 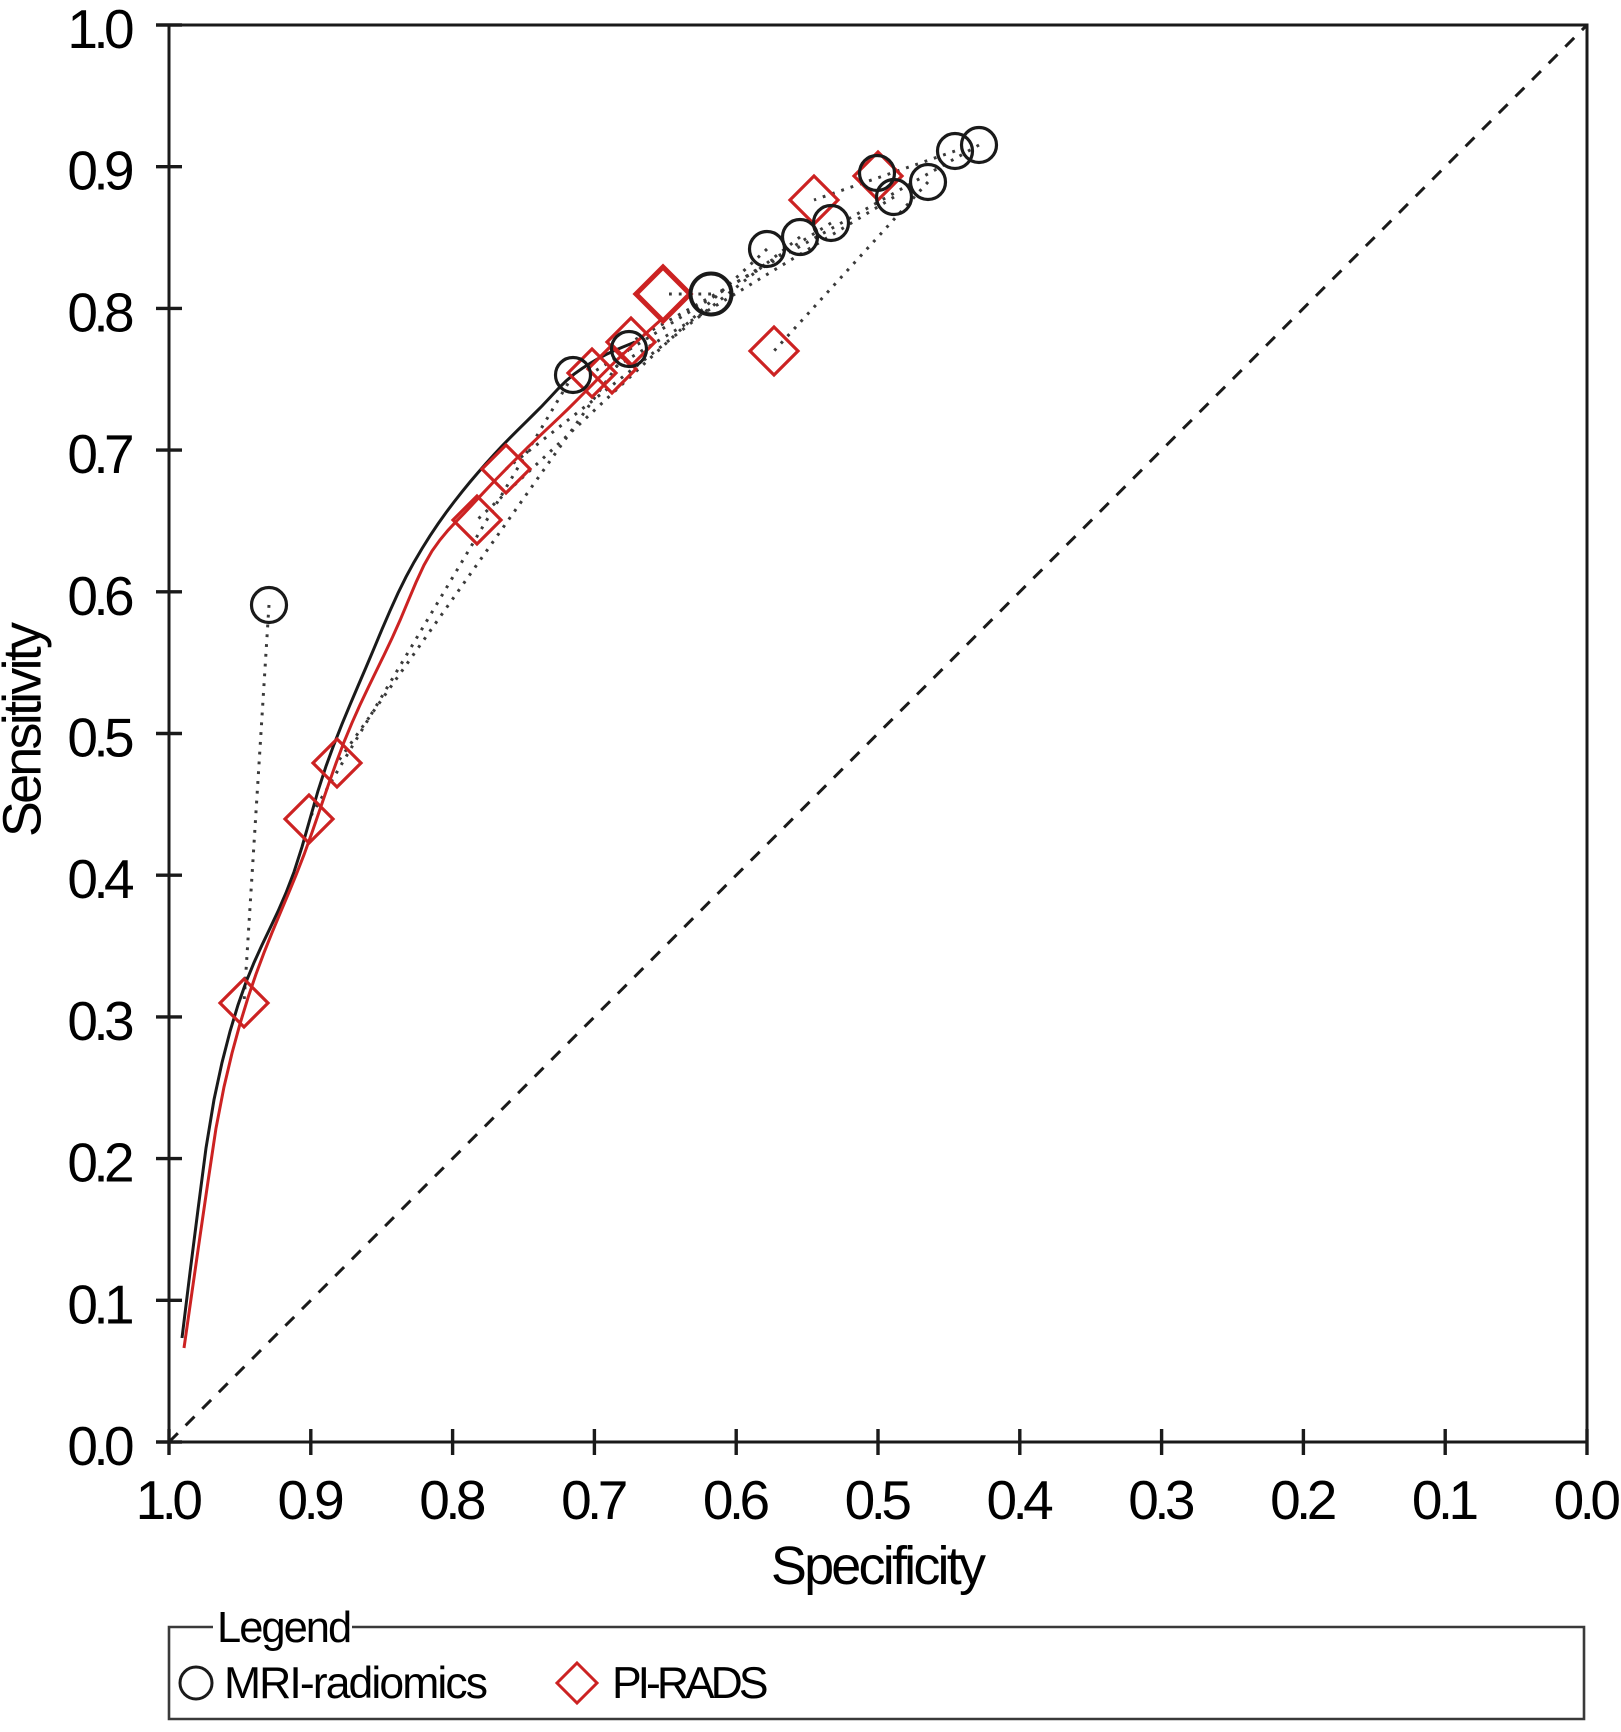 I want to click on svg-text: Legend, so click(x=283, y=1628).